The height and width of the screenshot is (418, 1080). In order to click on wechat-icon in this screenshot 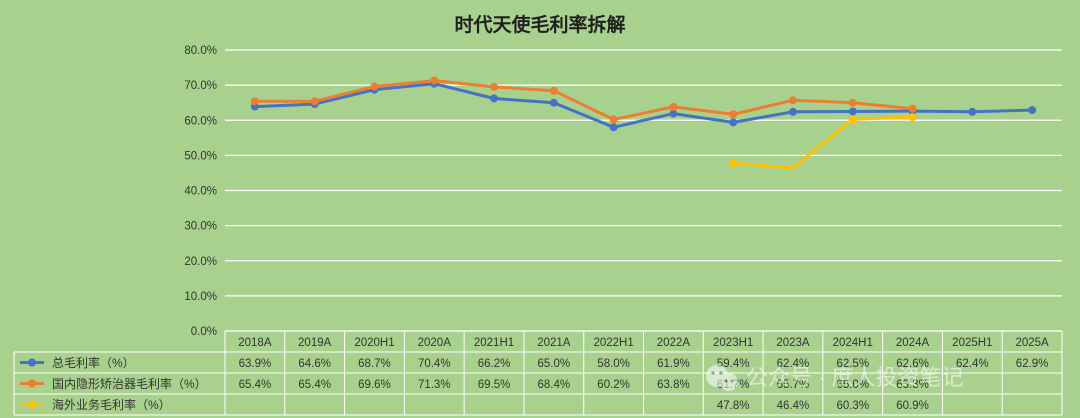, I will do `click(722, 378)`.